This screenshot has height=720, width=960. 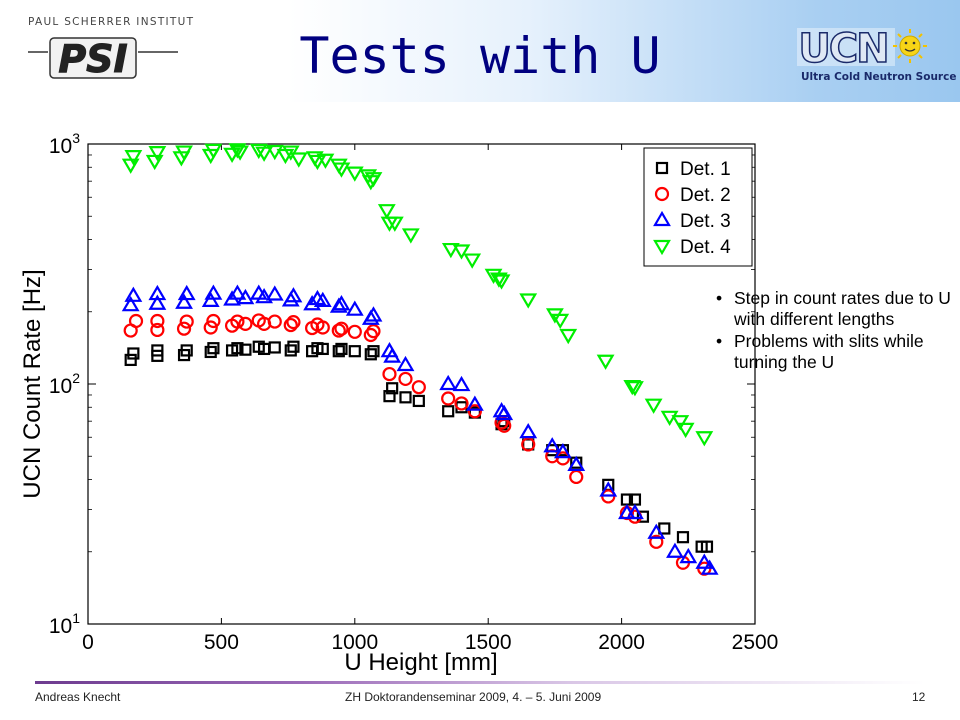 What do you see at coordinates (64, 624) in the screenshot?
I see `y-tick-label: 10¹` at bounding box center [64, 624].